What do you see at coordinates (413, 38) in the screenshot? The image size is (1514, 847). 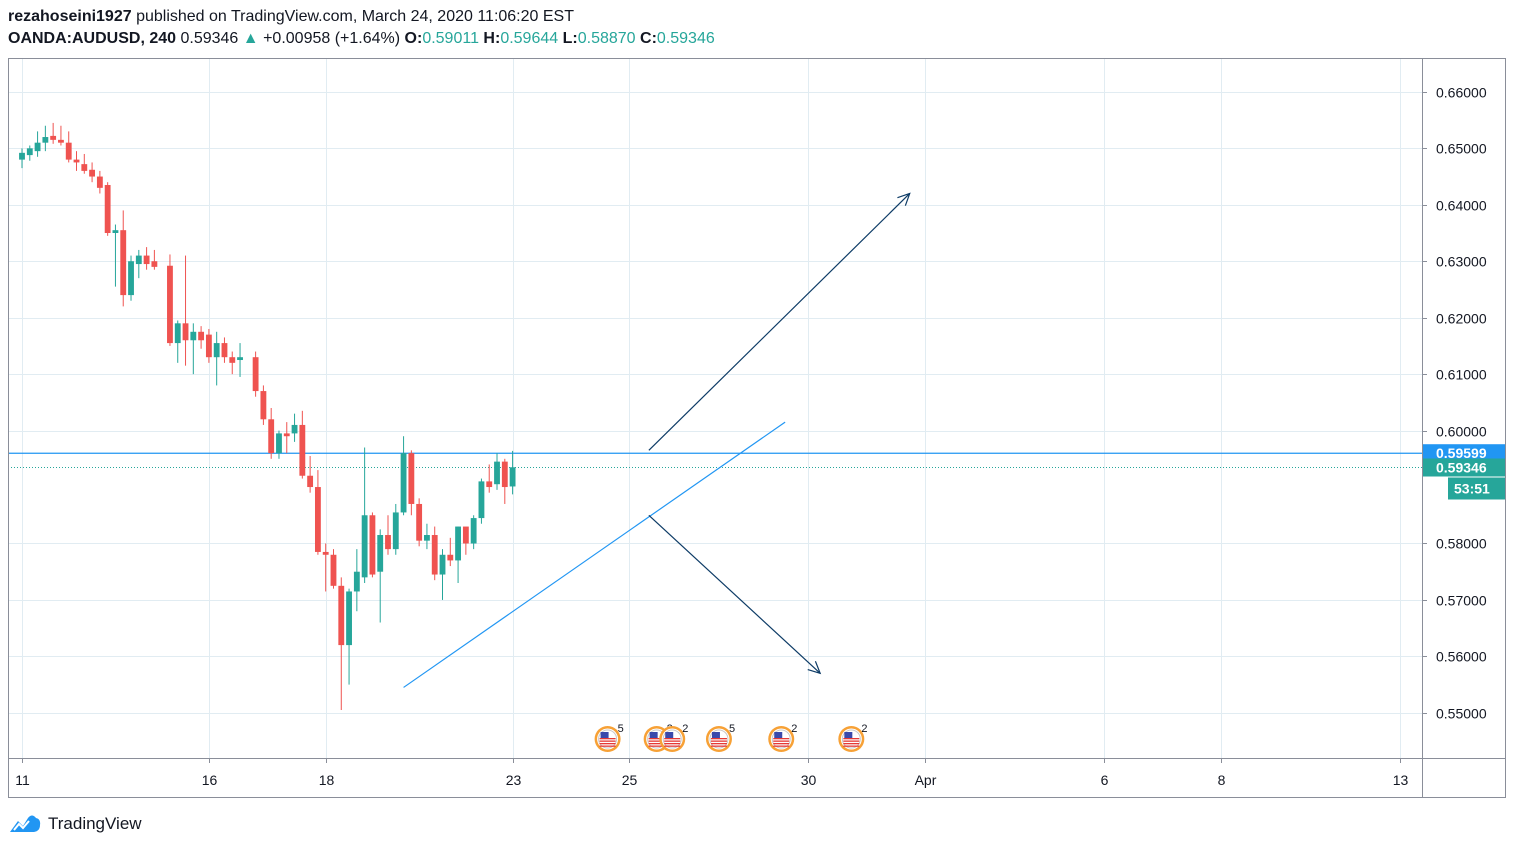 I see `open-label: O:` at bounding box center [413, 38].